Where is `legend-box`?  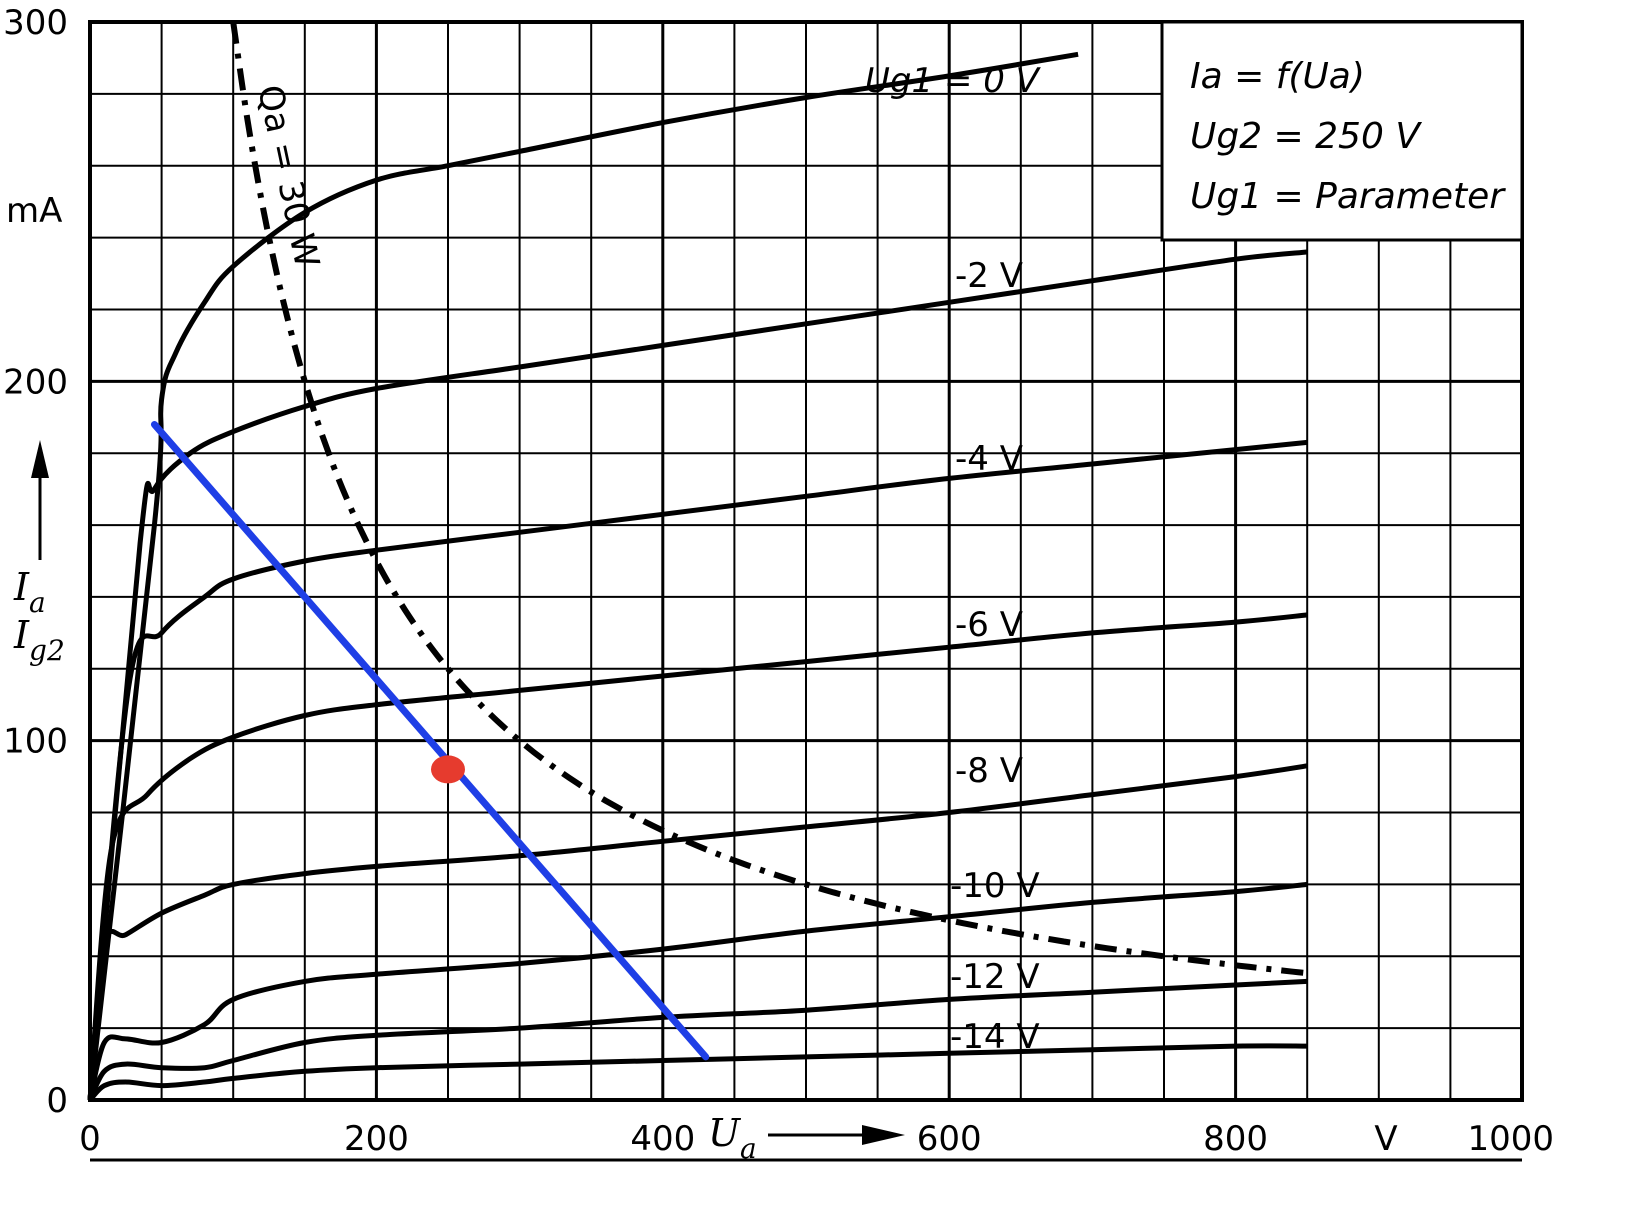
legend-box is located at coordinates (1342, 131).